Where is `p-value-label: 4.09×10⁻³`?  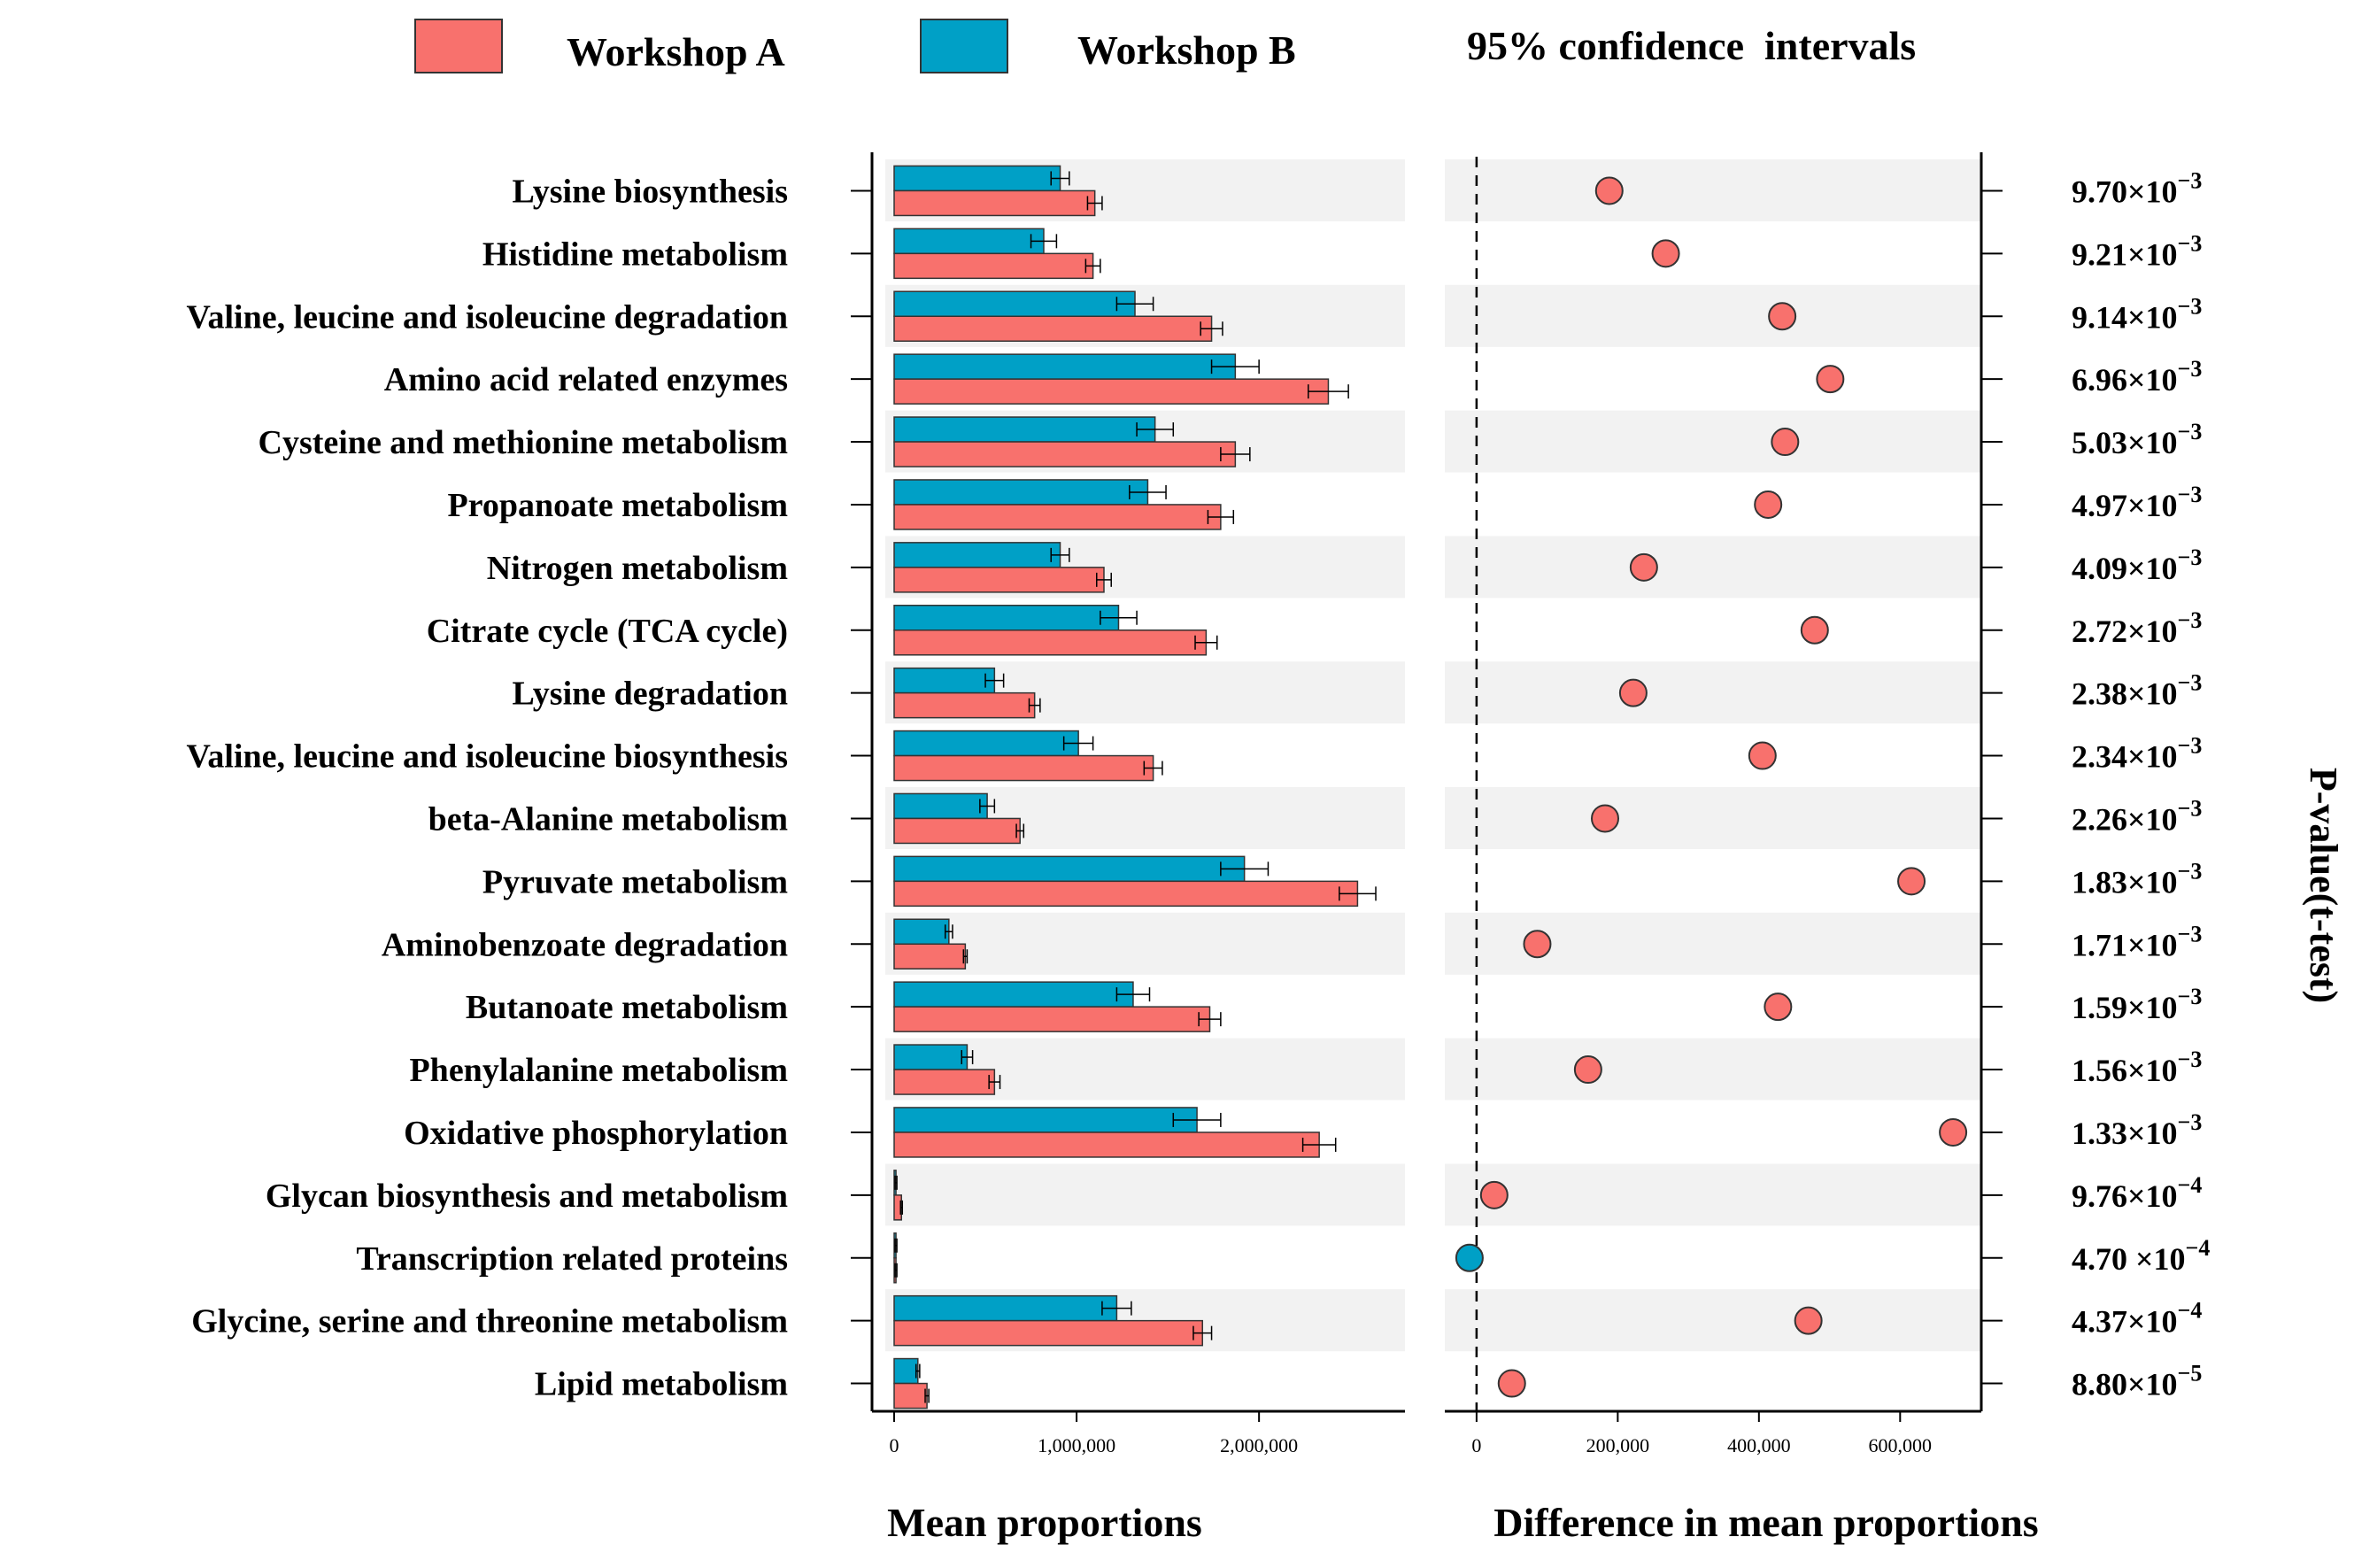
p-value-label: 4.09×10⁻³ is located at coordinates (2137, 566).